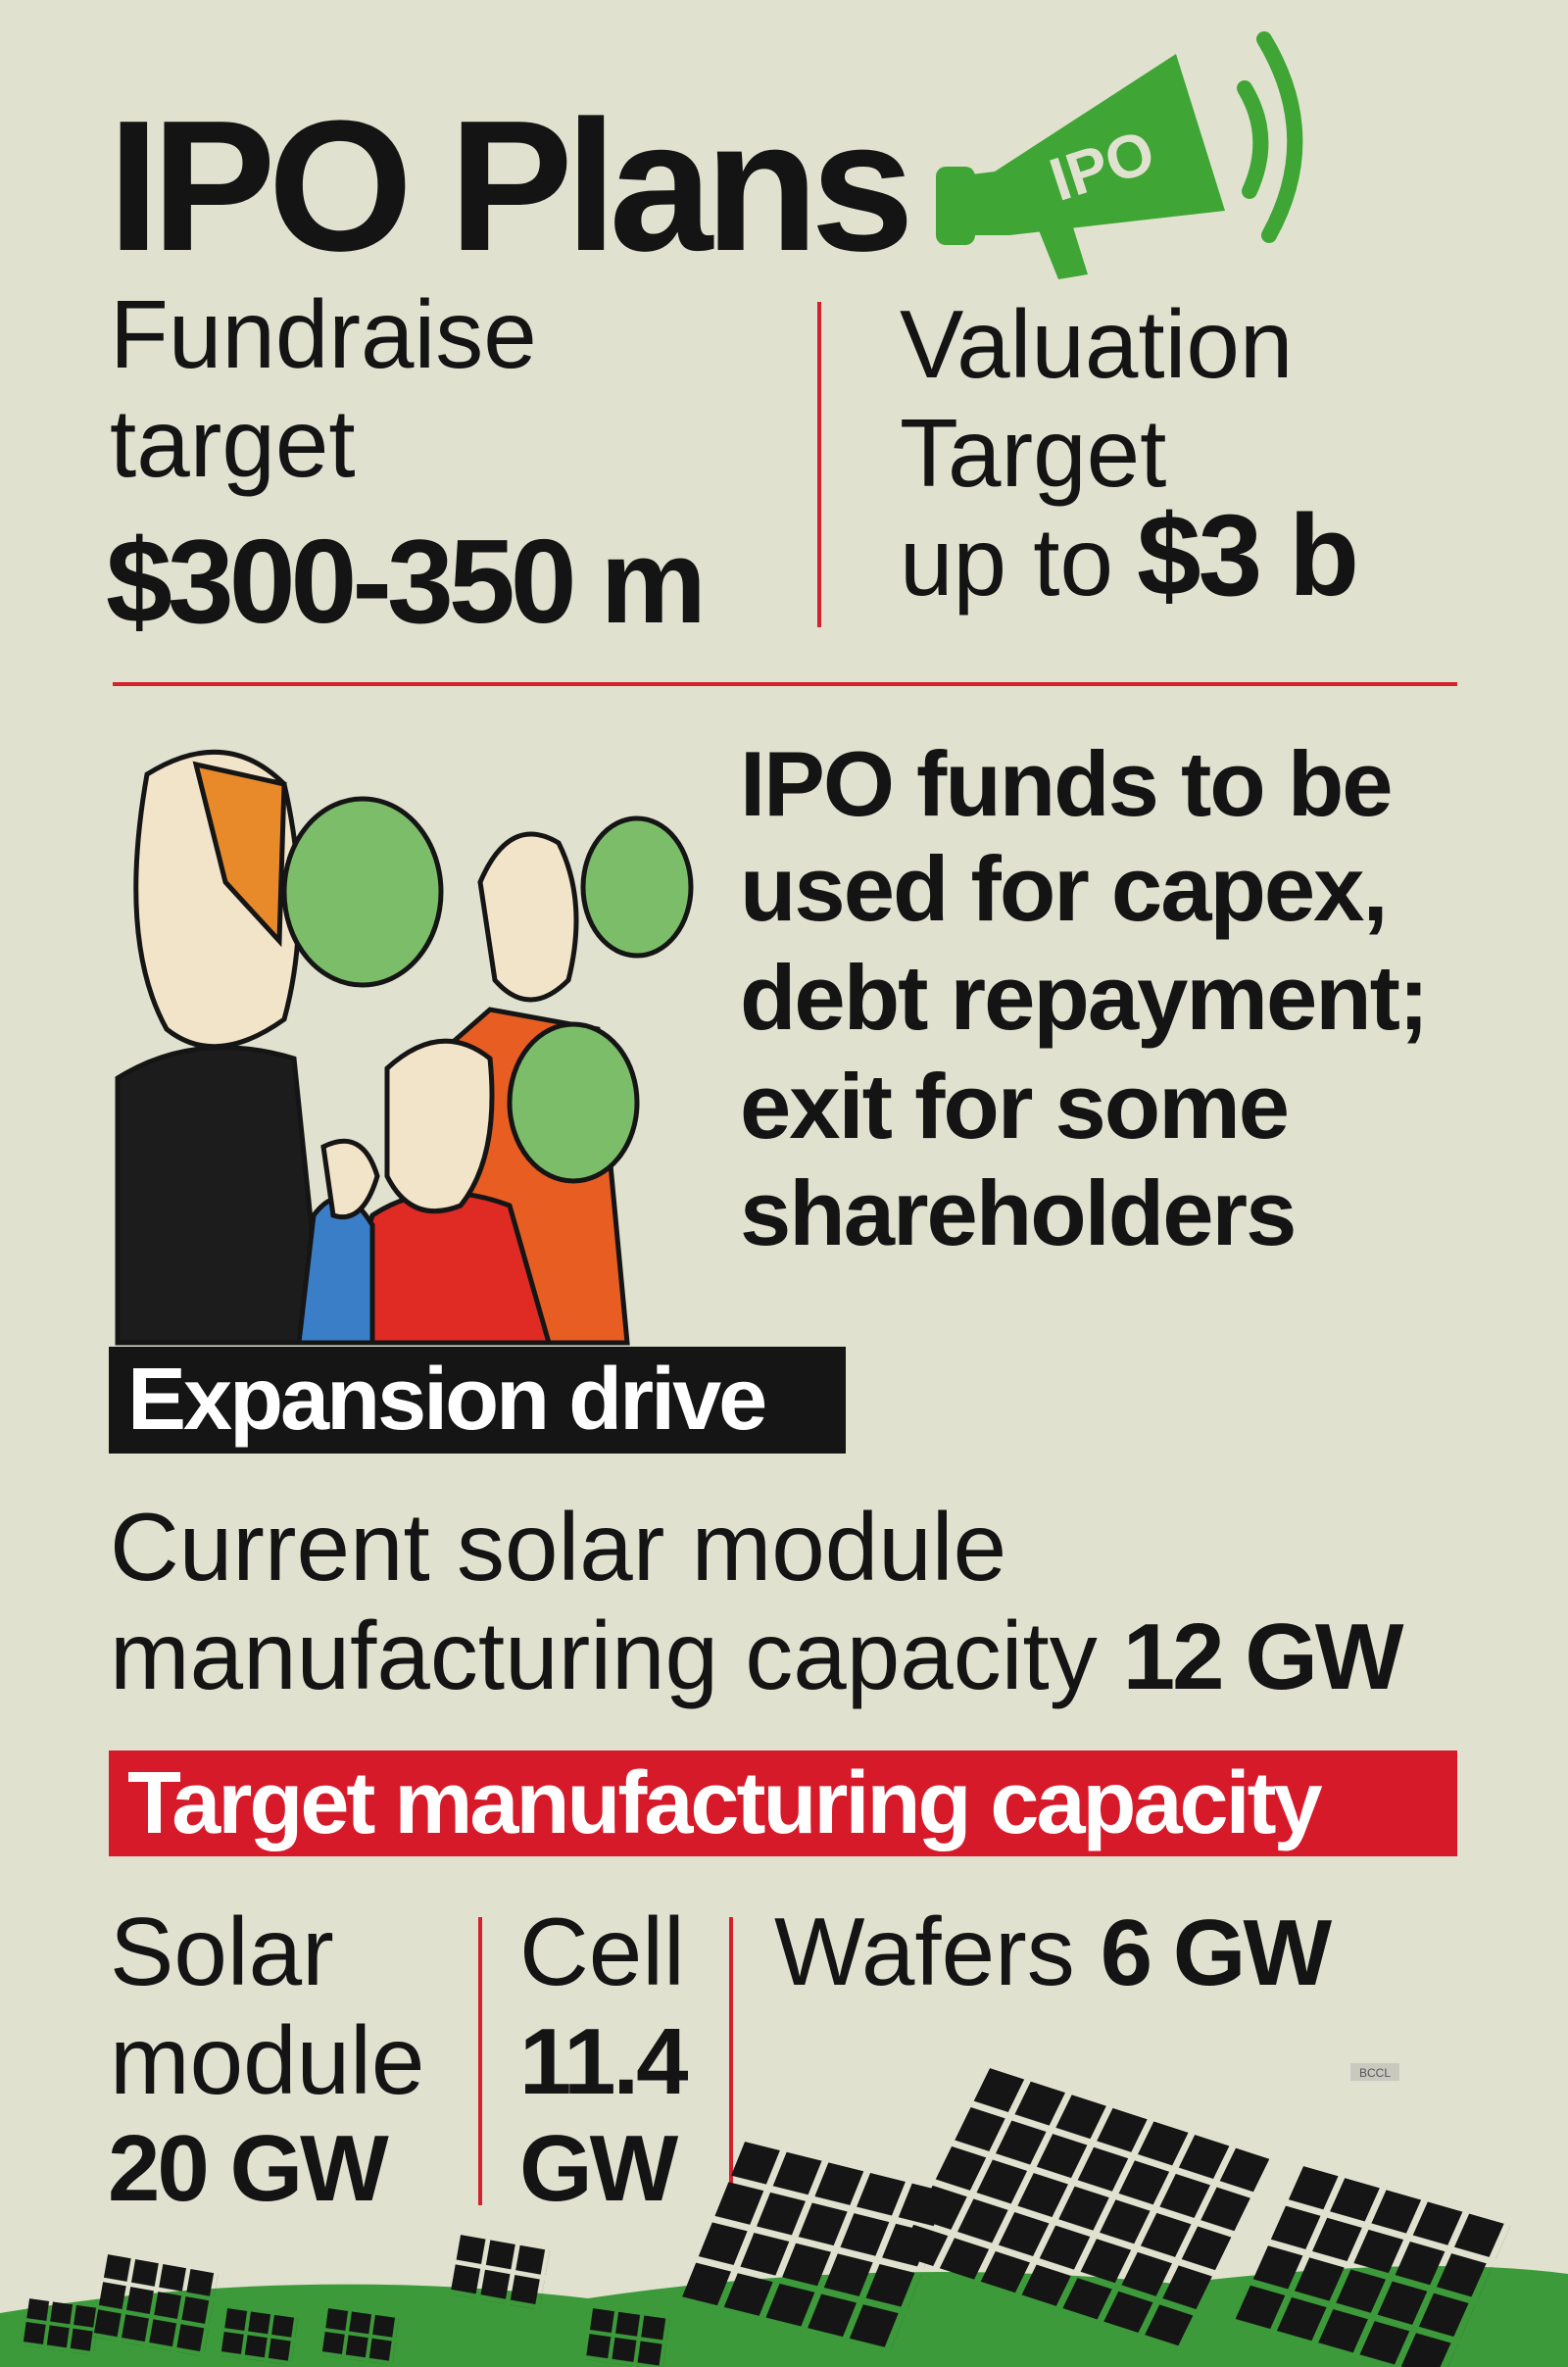 The width and height of the screenshot is (1568, 2367). What do you see at coordinates (603, 2062) in the screenshot?
I see `item-value: 11.4` at bounding box center [603, 2062].